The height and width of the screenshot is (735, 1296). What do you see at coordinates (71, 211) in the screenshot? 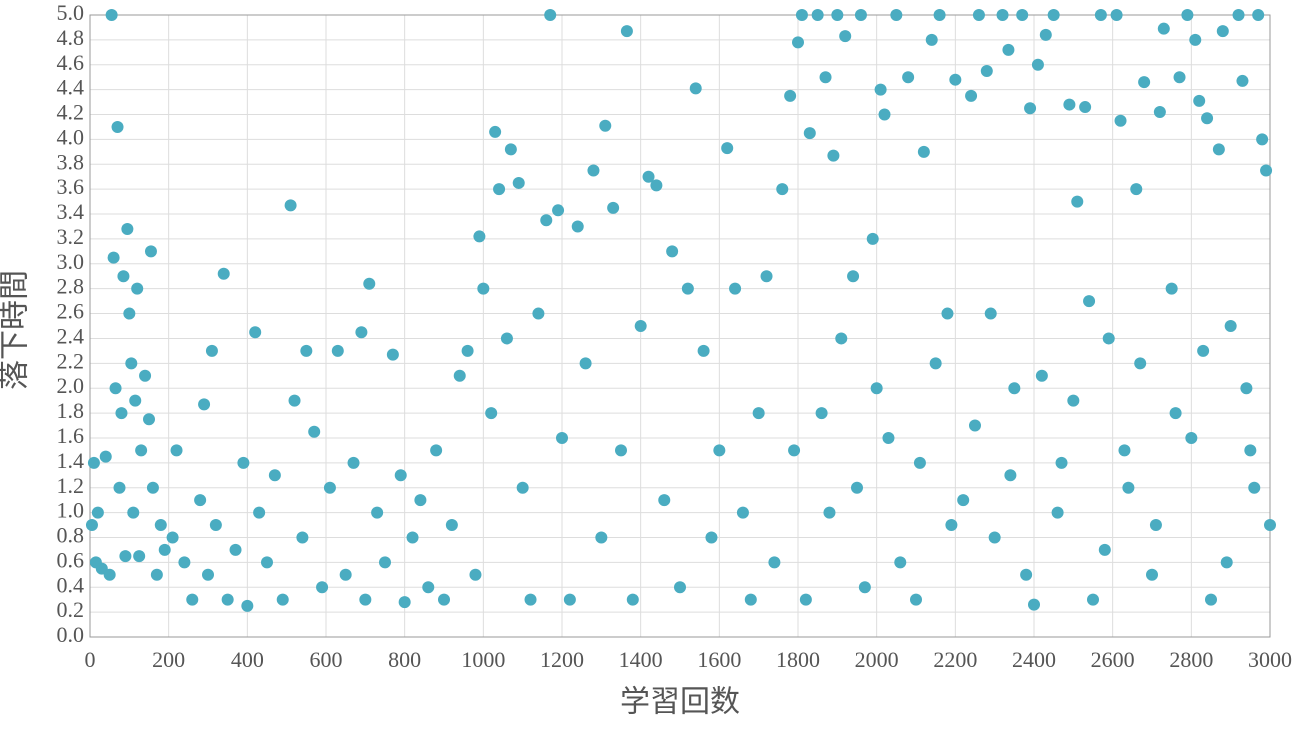
I see `y-tick-label: 3.4` at bounding box center [71, 211].